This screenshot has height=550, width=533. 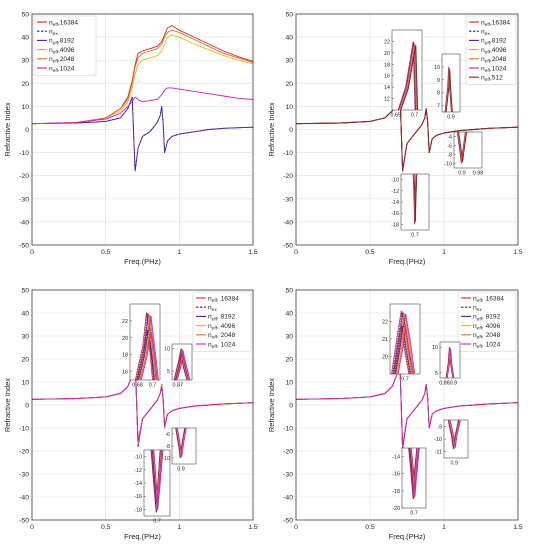 What do you see at coordinates (370, 527) in the screenshot?
I see `x-tick-label: 0.5` at bounding box center [370, 527].